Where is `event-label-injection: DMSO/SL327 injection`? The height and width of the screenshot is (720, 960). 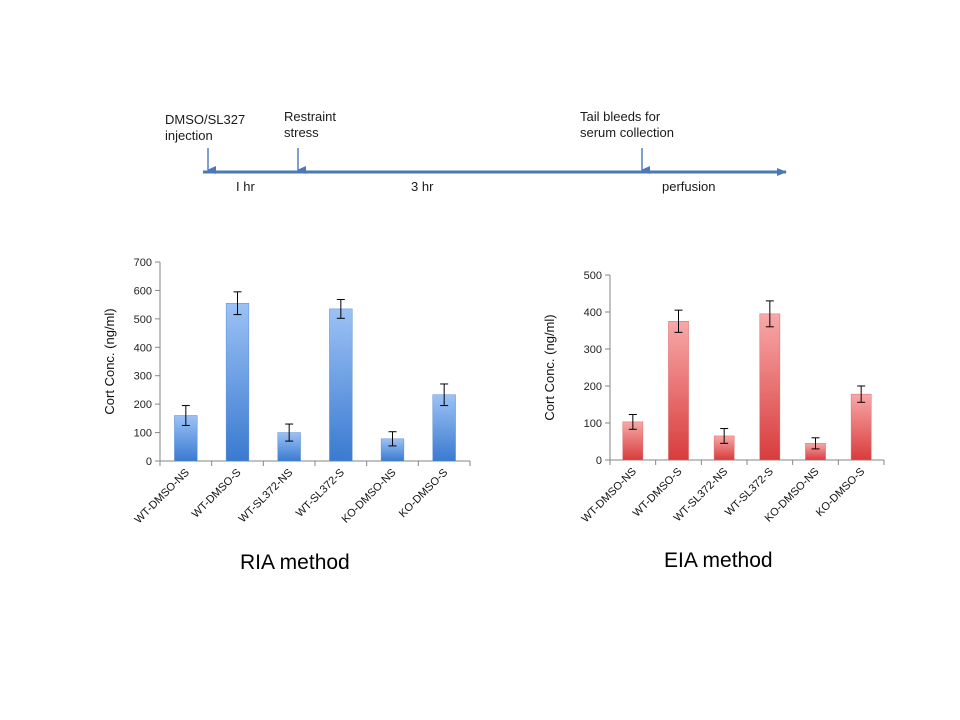 event-label-injection: DMSO/SL327 injection is located at coordinates (205, 128).